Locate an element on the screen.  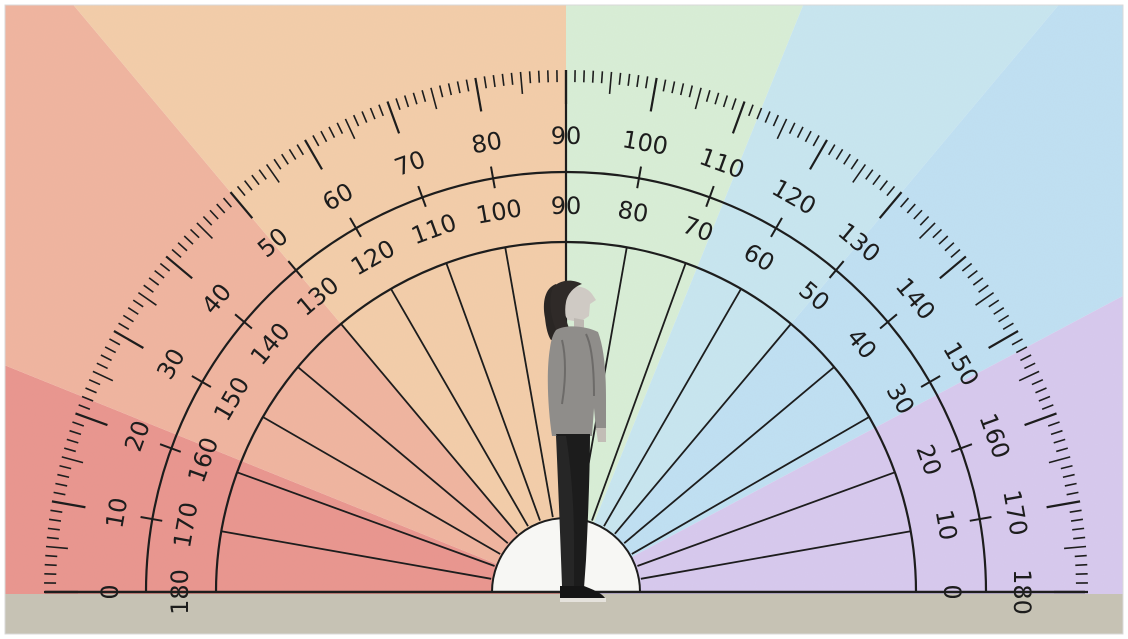
inner-scale-label: 10 is located at coordinates (946, 524).